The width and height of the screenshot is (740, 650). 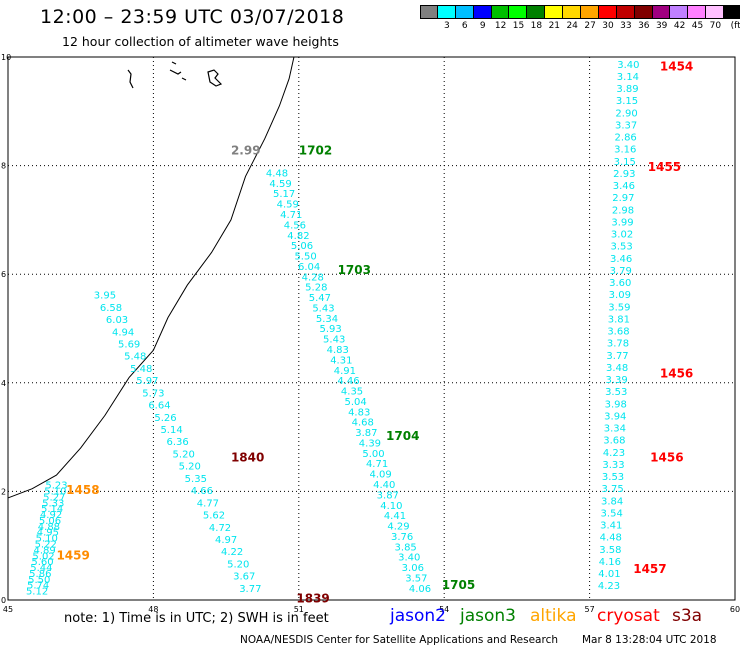 What do you see at coordinates (618, 332) in the screenshot?
I see `swh-value: 3.68` at bounding box center [618, 332].